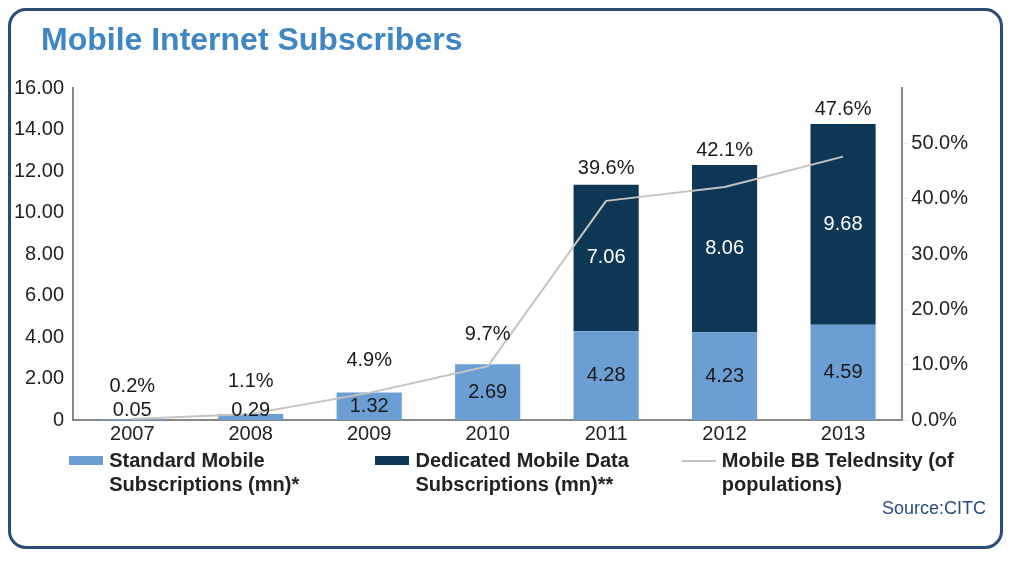 Image resolution: width=1019 pixels, height=565 pixels. Describe the element at coordinates (250, 380) in the screenshot. I see `data-label: 1.1%` at that location.